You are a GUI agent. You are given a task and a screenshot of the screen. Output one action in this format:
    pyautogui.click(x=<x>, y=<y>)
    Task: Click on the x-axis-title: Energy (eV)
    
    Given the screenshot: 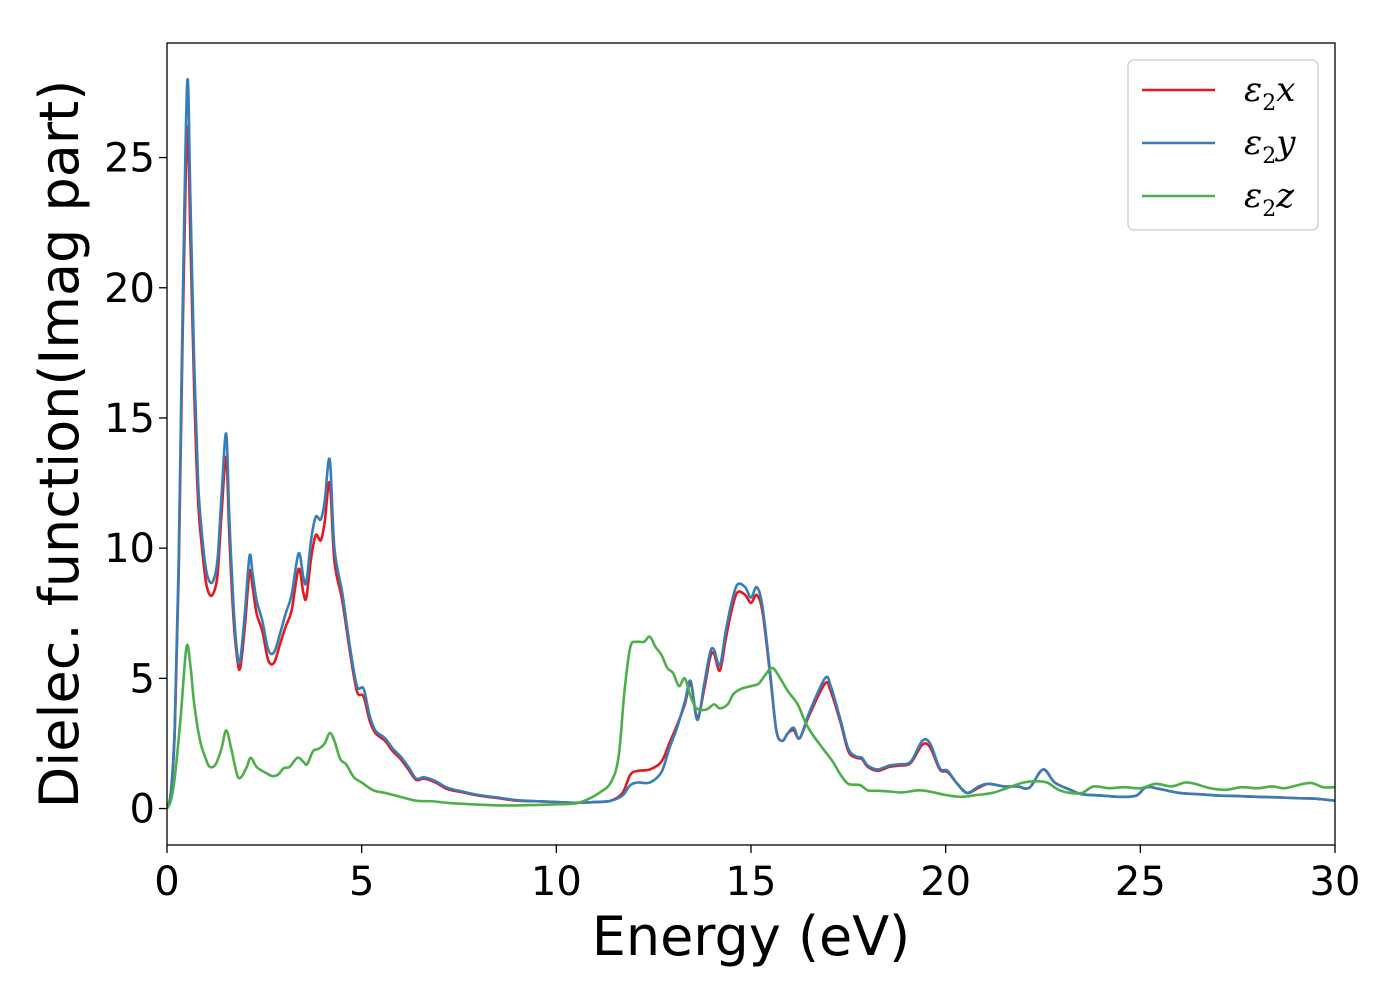 What is the action you would take?
    pyautogui.click(x=751, y=936)
    